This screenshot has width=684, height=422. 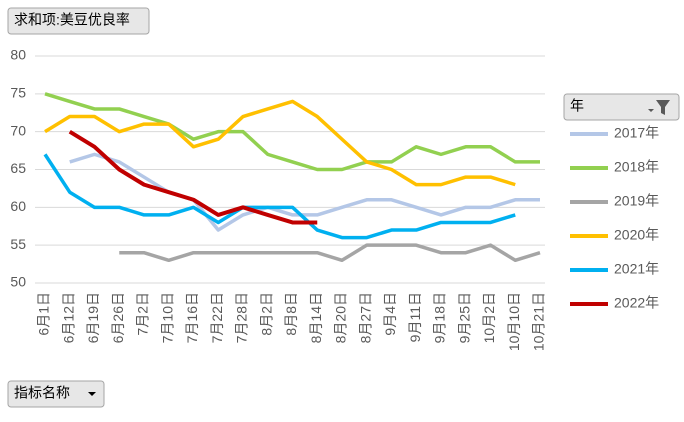 What do you see at coordinates (118, 317) in the screenshot?
I see `x-tick-label: 6月26日` at bounding box center [118, 317].